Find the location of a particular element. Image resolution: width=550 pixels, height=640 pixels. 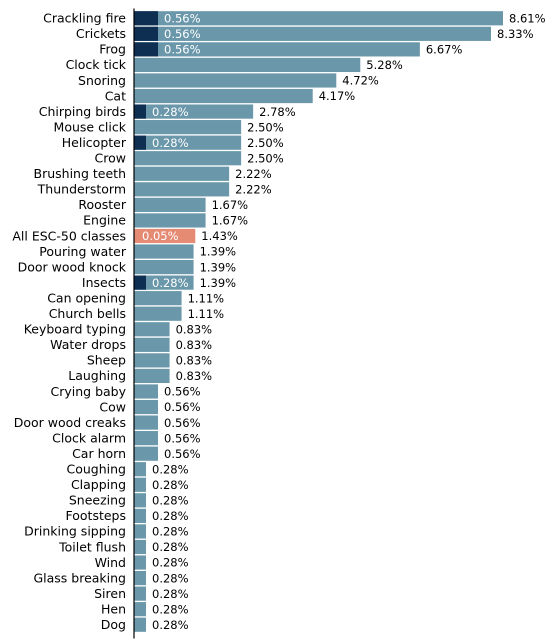

category-label: Drinking sipping is located at coordinates (75, 531).